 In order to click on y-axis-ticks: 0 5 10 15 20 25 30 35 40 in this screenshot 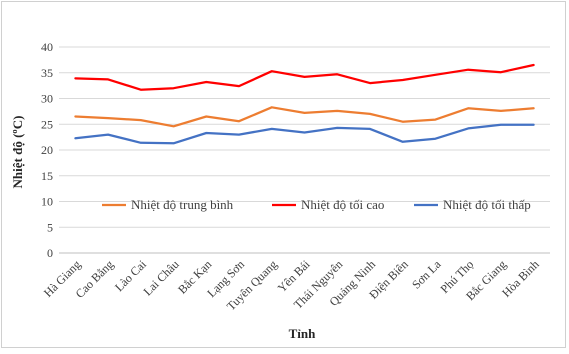, I will do `click(47, 150)`.